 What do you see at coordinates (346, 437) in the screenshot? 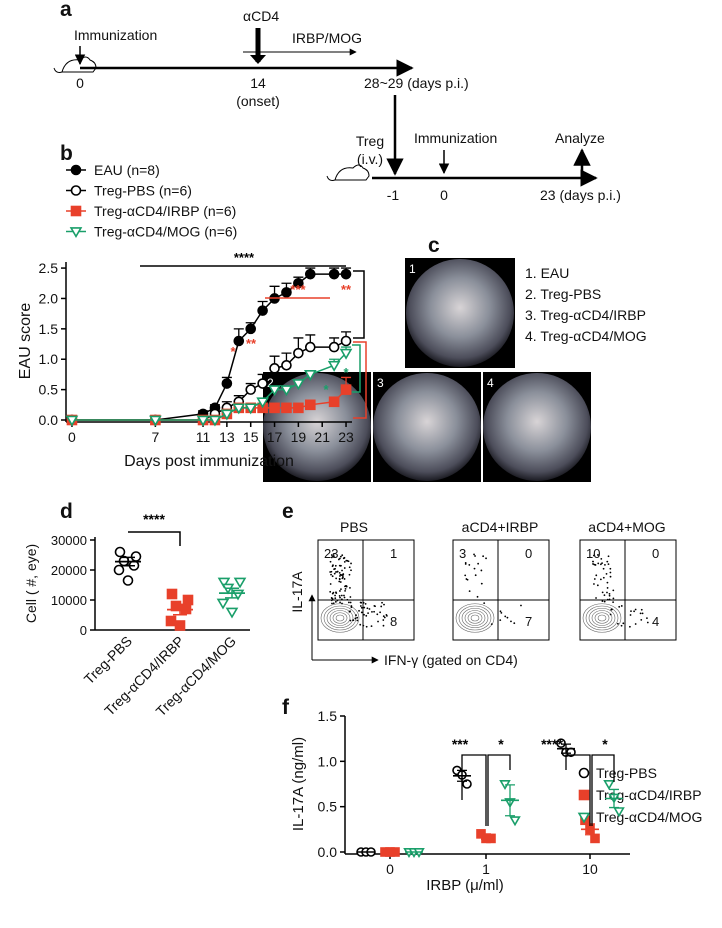
I see `x-tick-label: 23` at bounding box center [346, 437].